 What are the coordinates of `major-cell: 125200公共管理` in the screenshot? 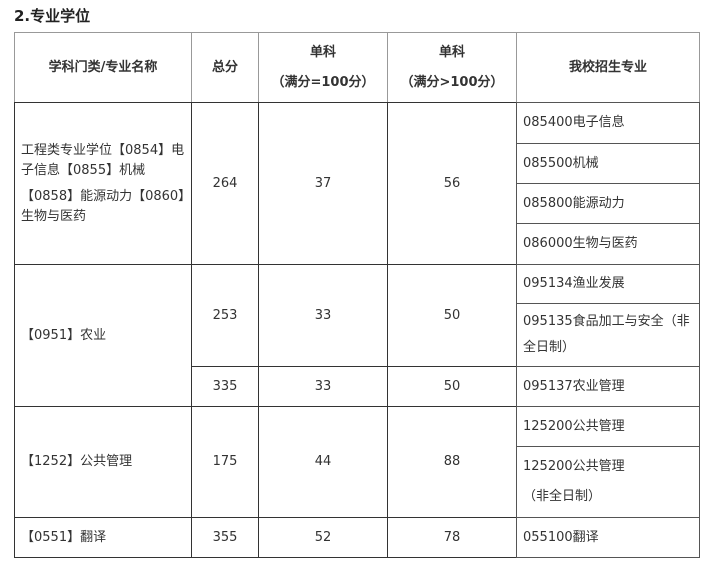 It's located at (608, 426).